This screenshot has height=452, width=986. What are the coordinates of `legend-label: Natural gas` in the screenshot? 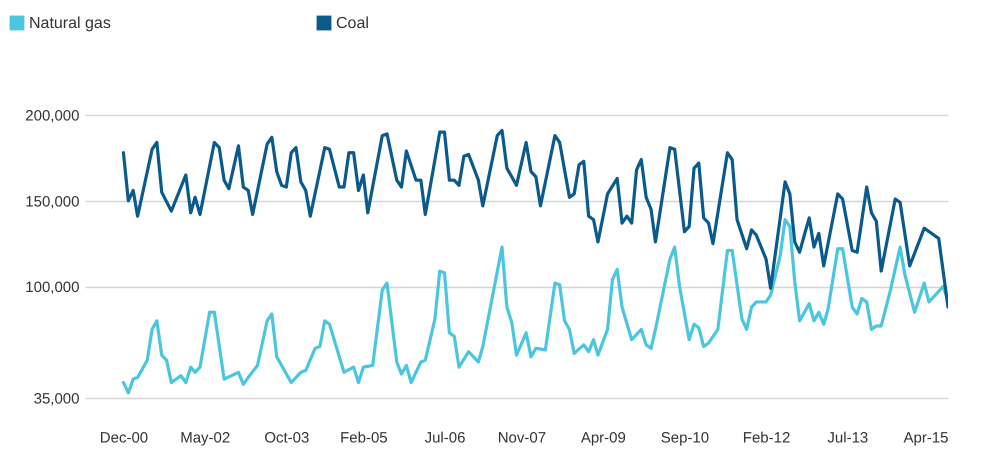 It's located at (70, 23).